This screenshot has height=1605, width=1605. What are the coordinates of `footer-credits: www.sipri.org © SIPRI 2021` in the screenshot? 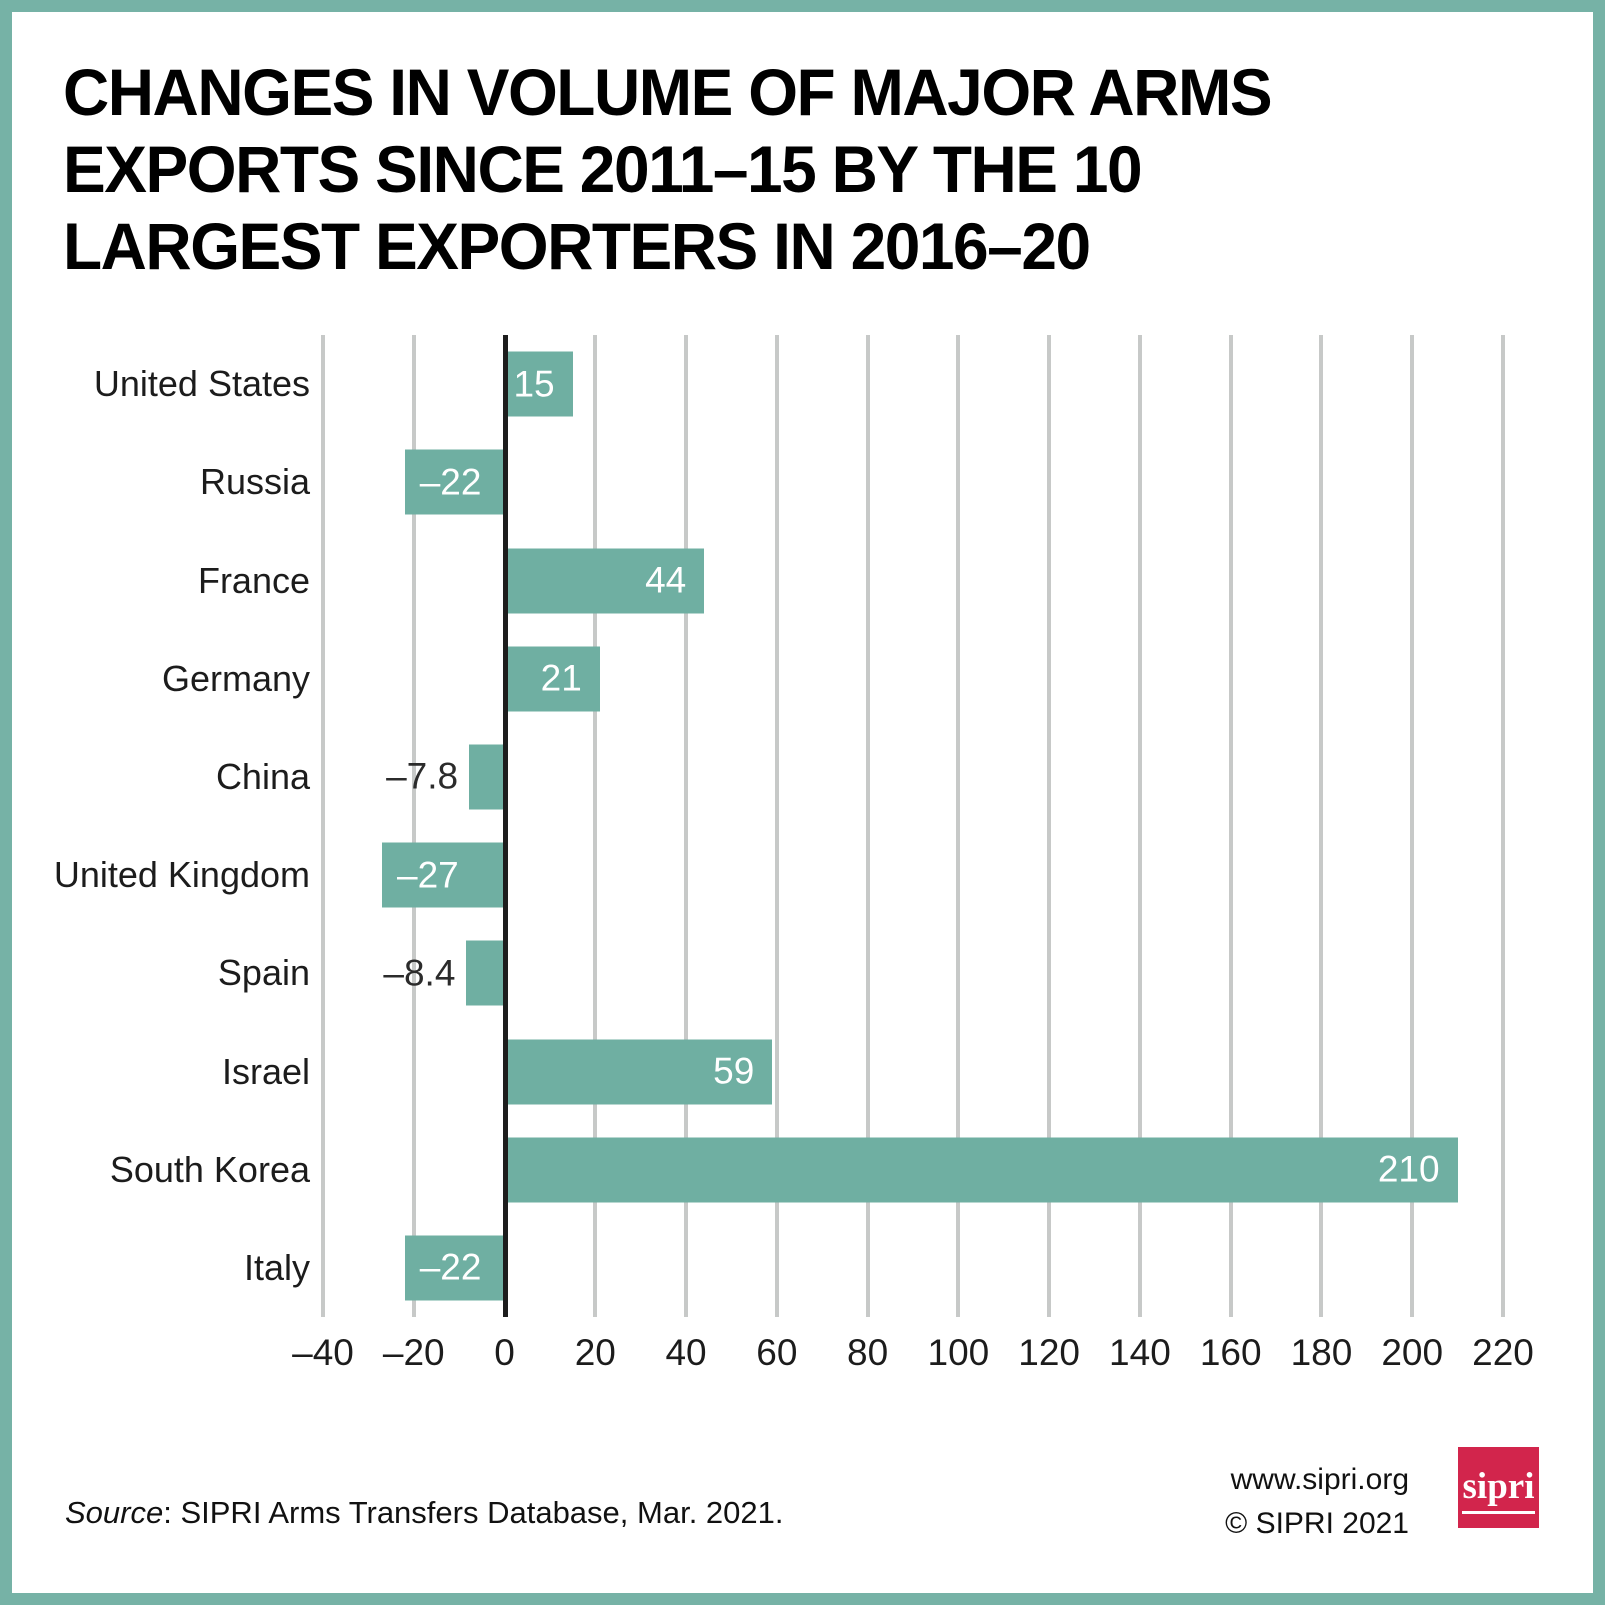 It's located at (1317, 1502).